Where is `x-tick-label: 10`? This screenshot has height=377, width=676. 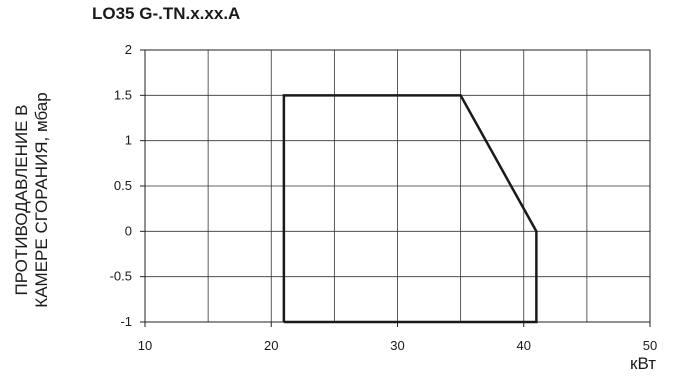 x-tick-label: 10 is located at coordinates (145, 345).